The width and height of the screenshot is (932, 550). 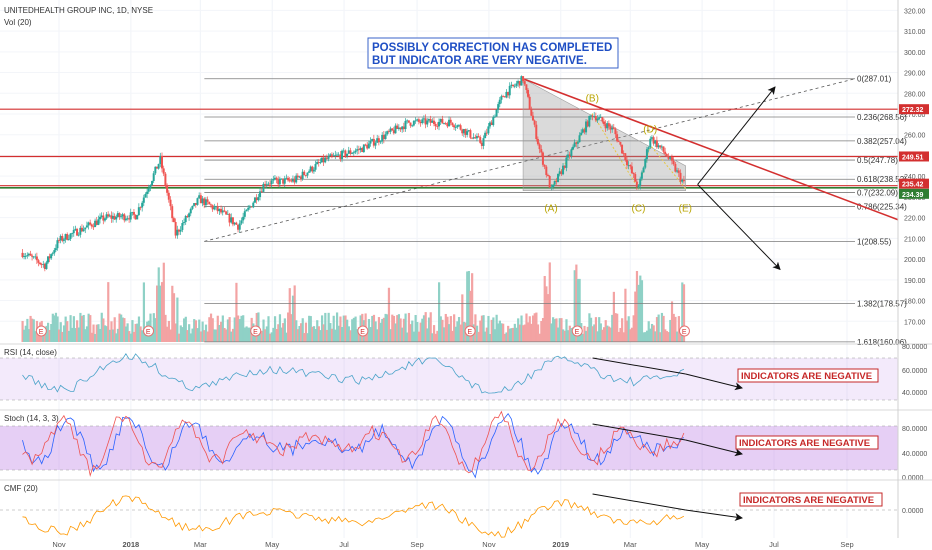 I want to click on time-tick-label: Mar, so click(x=630, y=544).